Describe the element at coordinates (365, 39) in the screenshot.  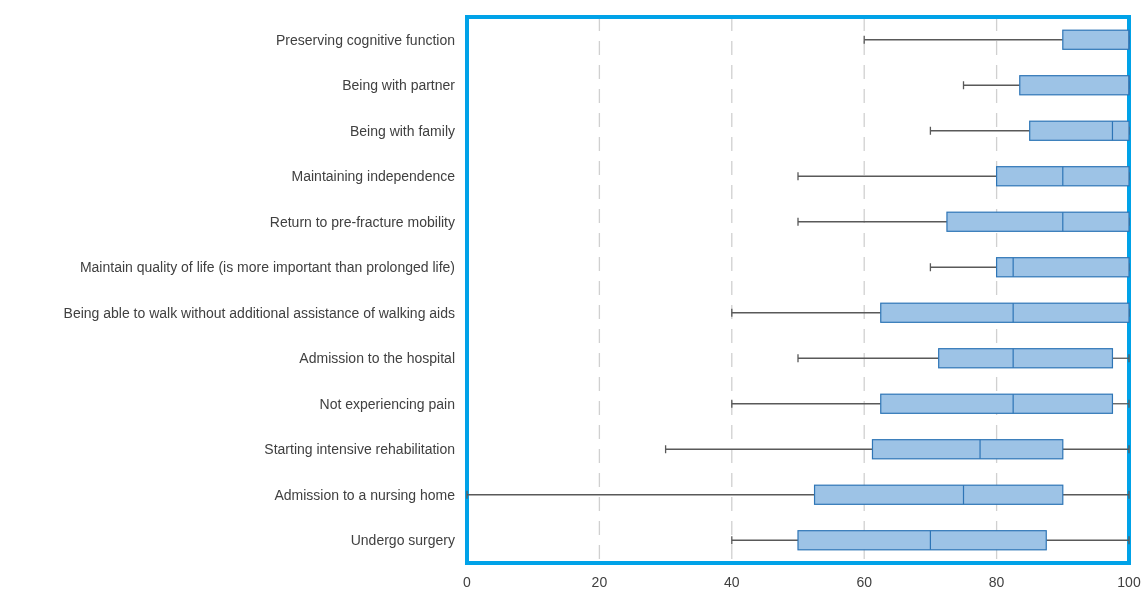
I see `y-tick-label: Preserving cognitive function` at that location.